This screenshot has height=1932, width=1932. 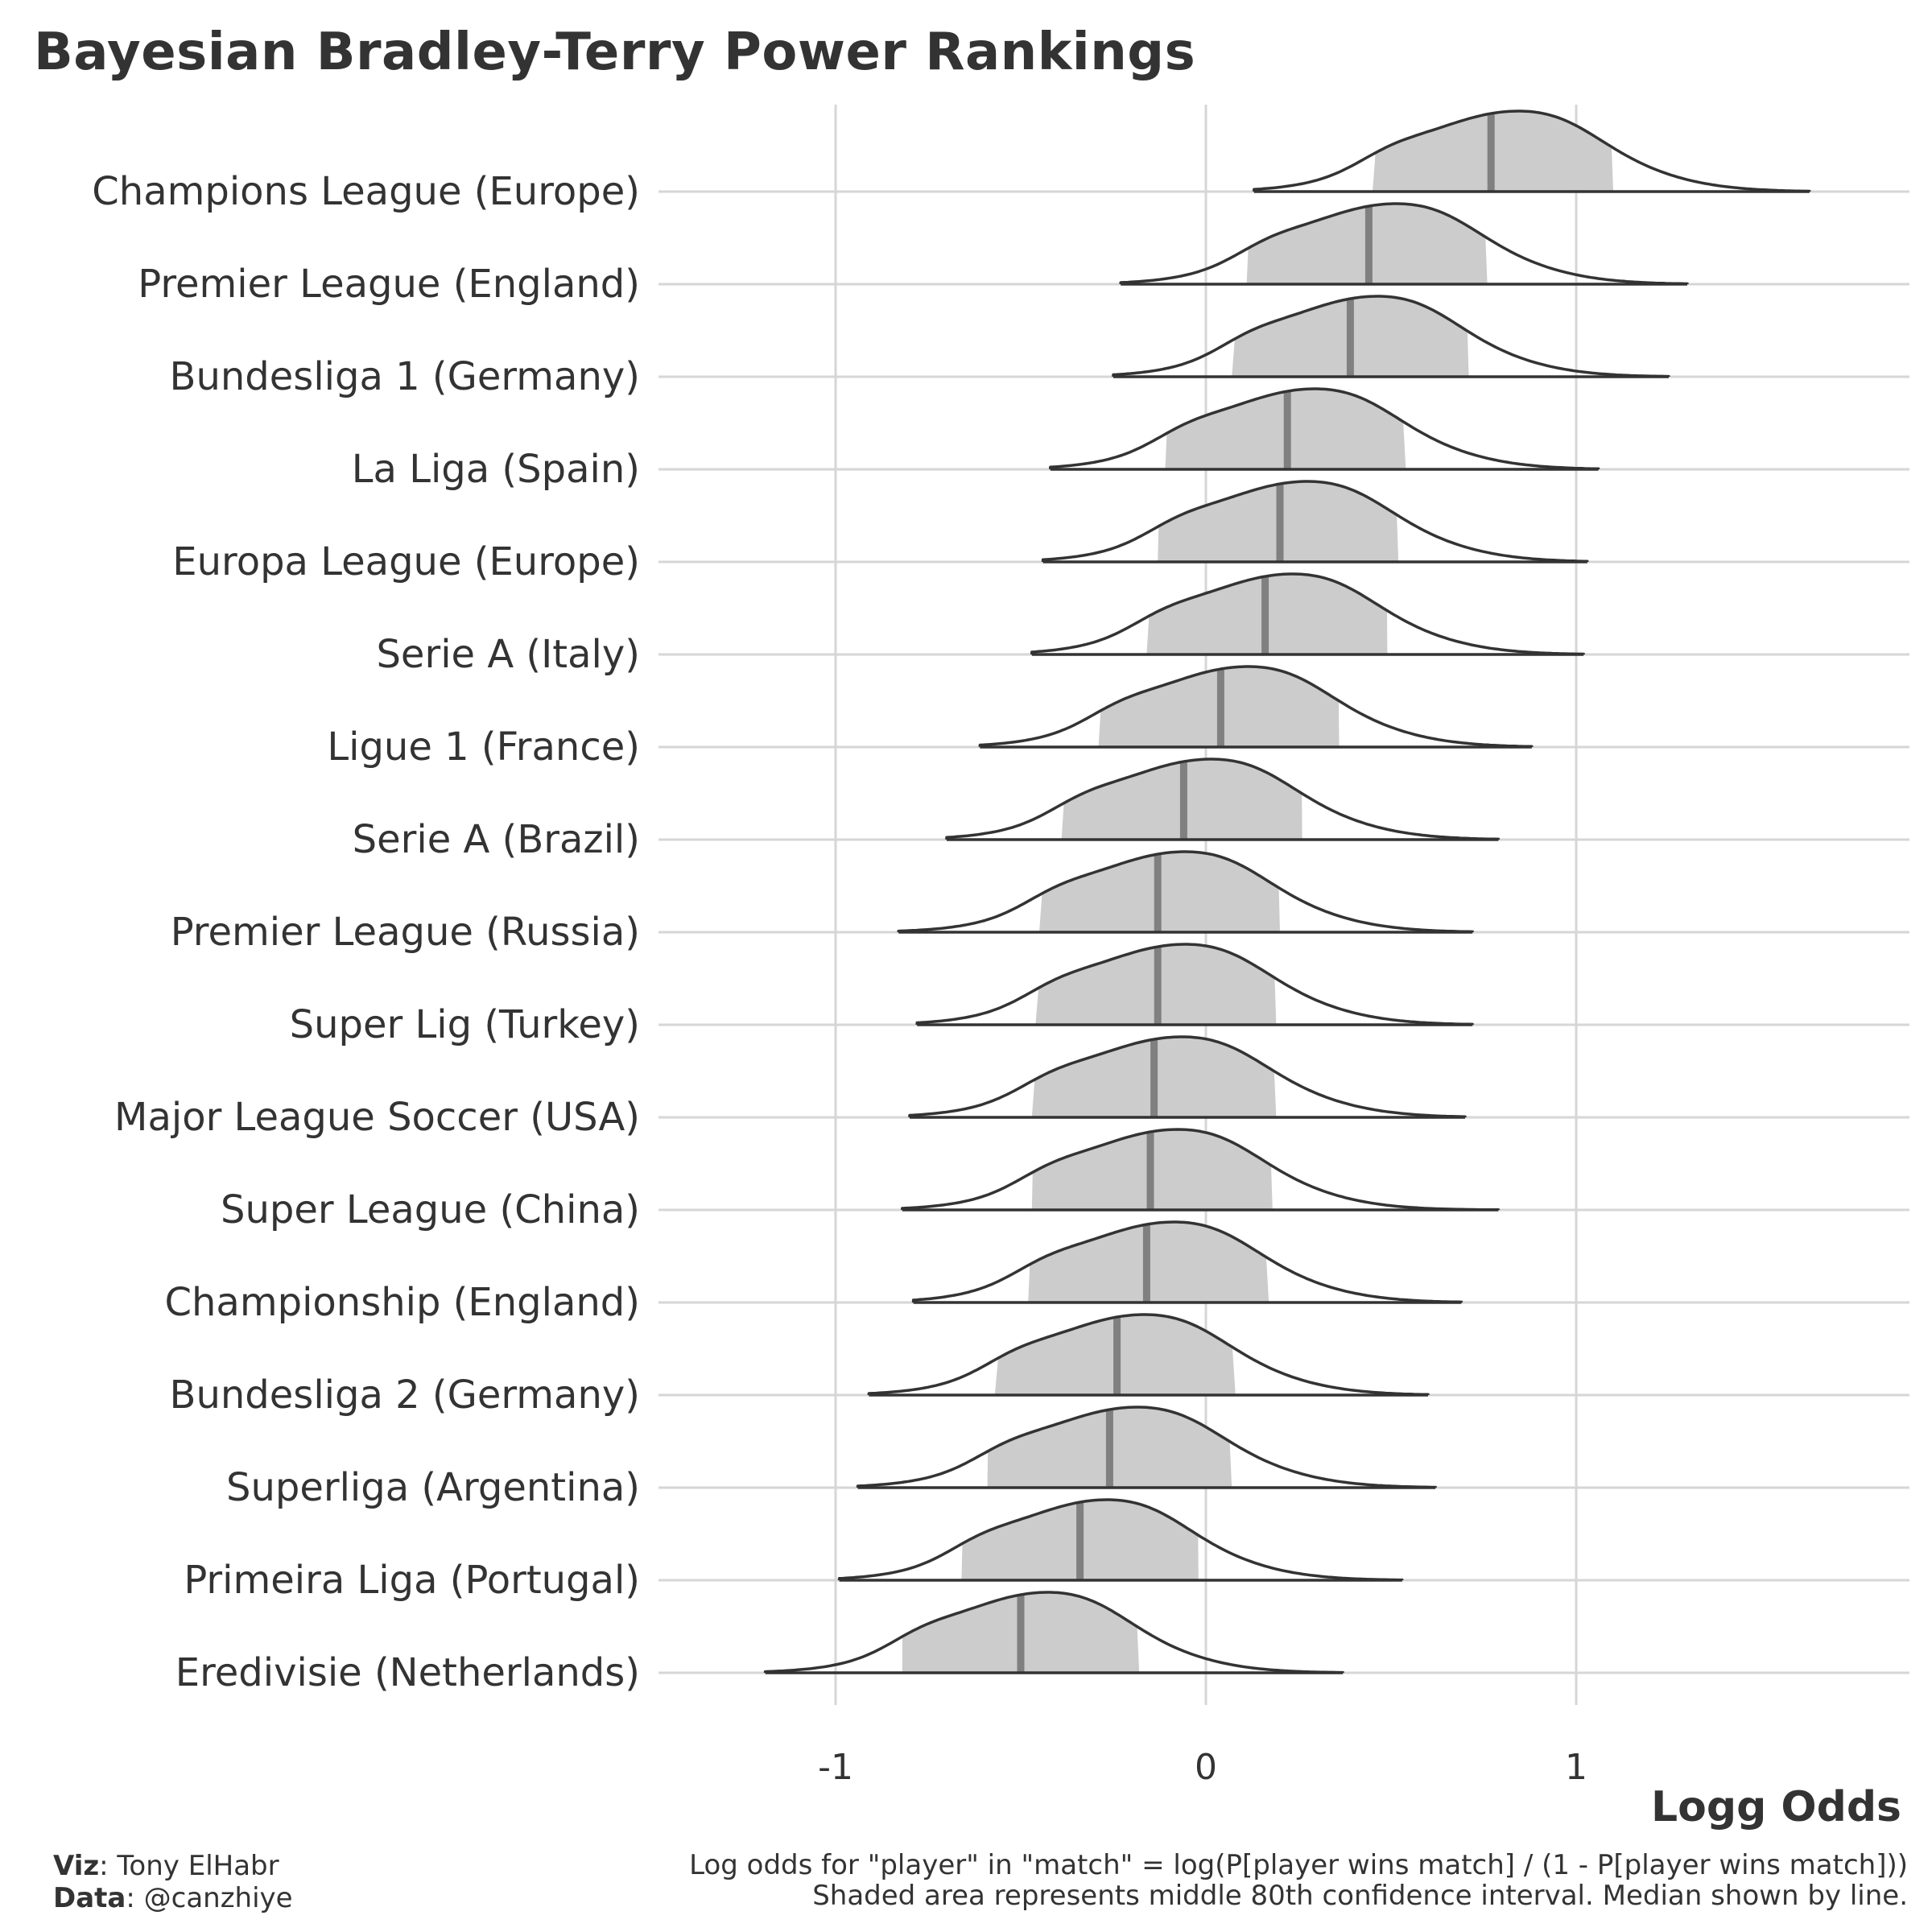 What do you see at coordinates (405, 376) in the screenshot?
I see `y-tick-label: Bundesliga 1 (Germany)` at bounding box center [405, 376].